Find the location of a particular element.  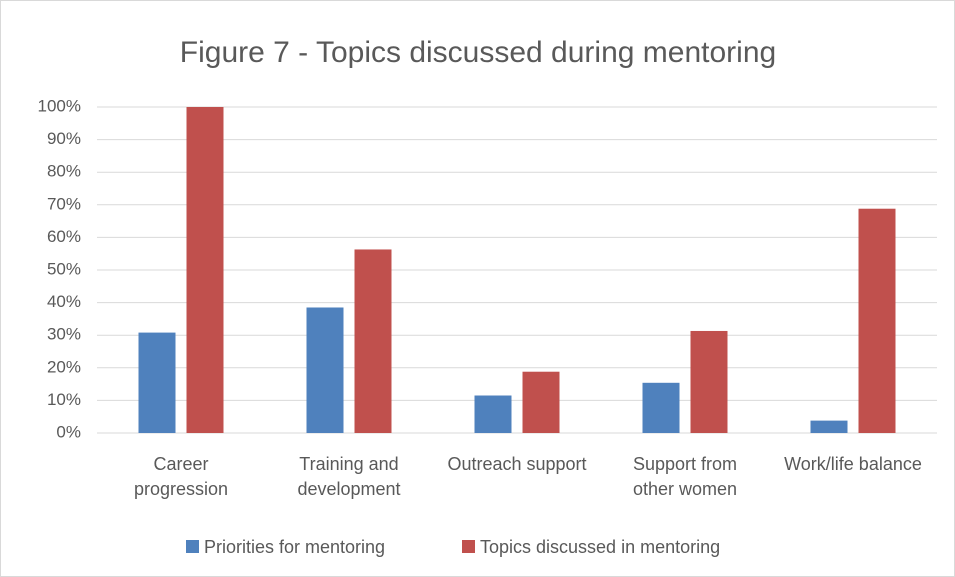

y-tick-label: 60% is located at coordinates (64, 236).